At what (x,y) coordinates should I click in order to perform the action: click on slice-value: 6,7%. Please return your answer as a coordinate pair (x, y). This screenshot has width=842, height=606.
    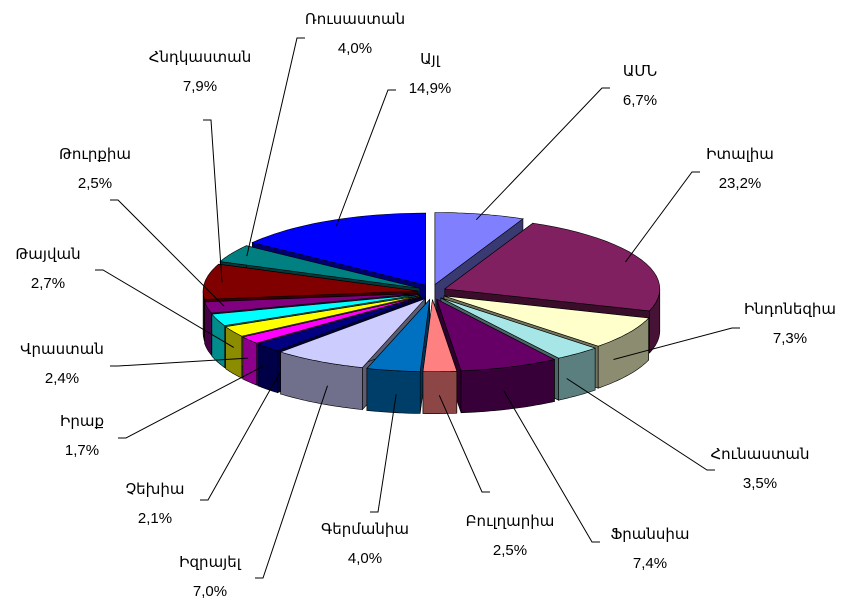
    Looking at the image, I should click on (640, 100).